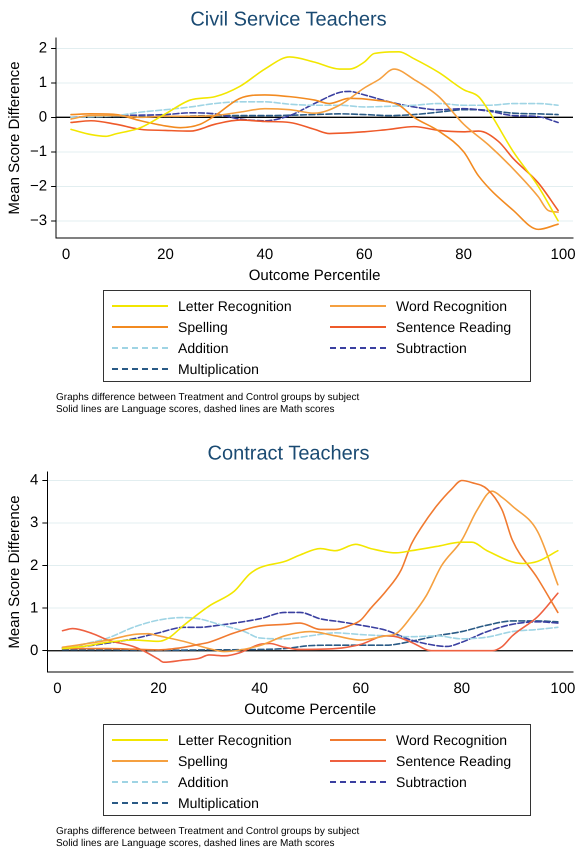 Image resolution: width=585 pixels, height=867 pixels. I want to click on chart-title: Civil Service Teachers, so click(288, 19).